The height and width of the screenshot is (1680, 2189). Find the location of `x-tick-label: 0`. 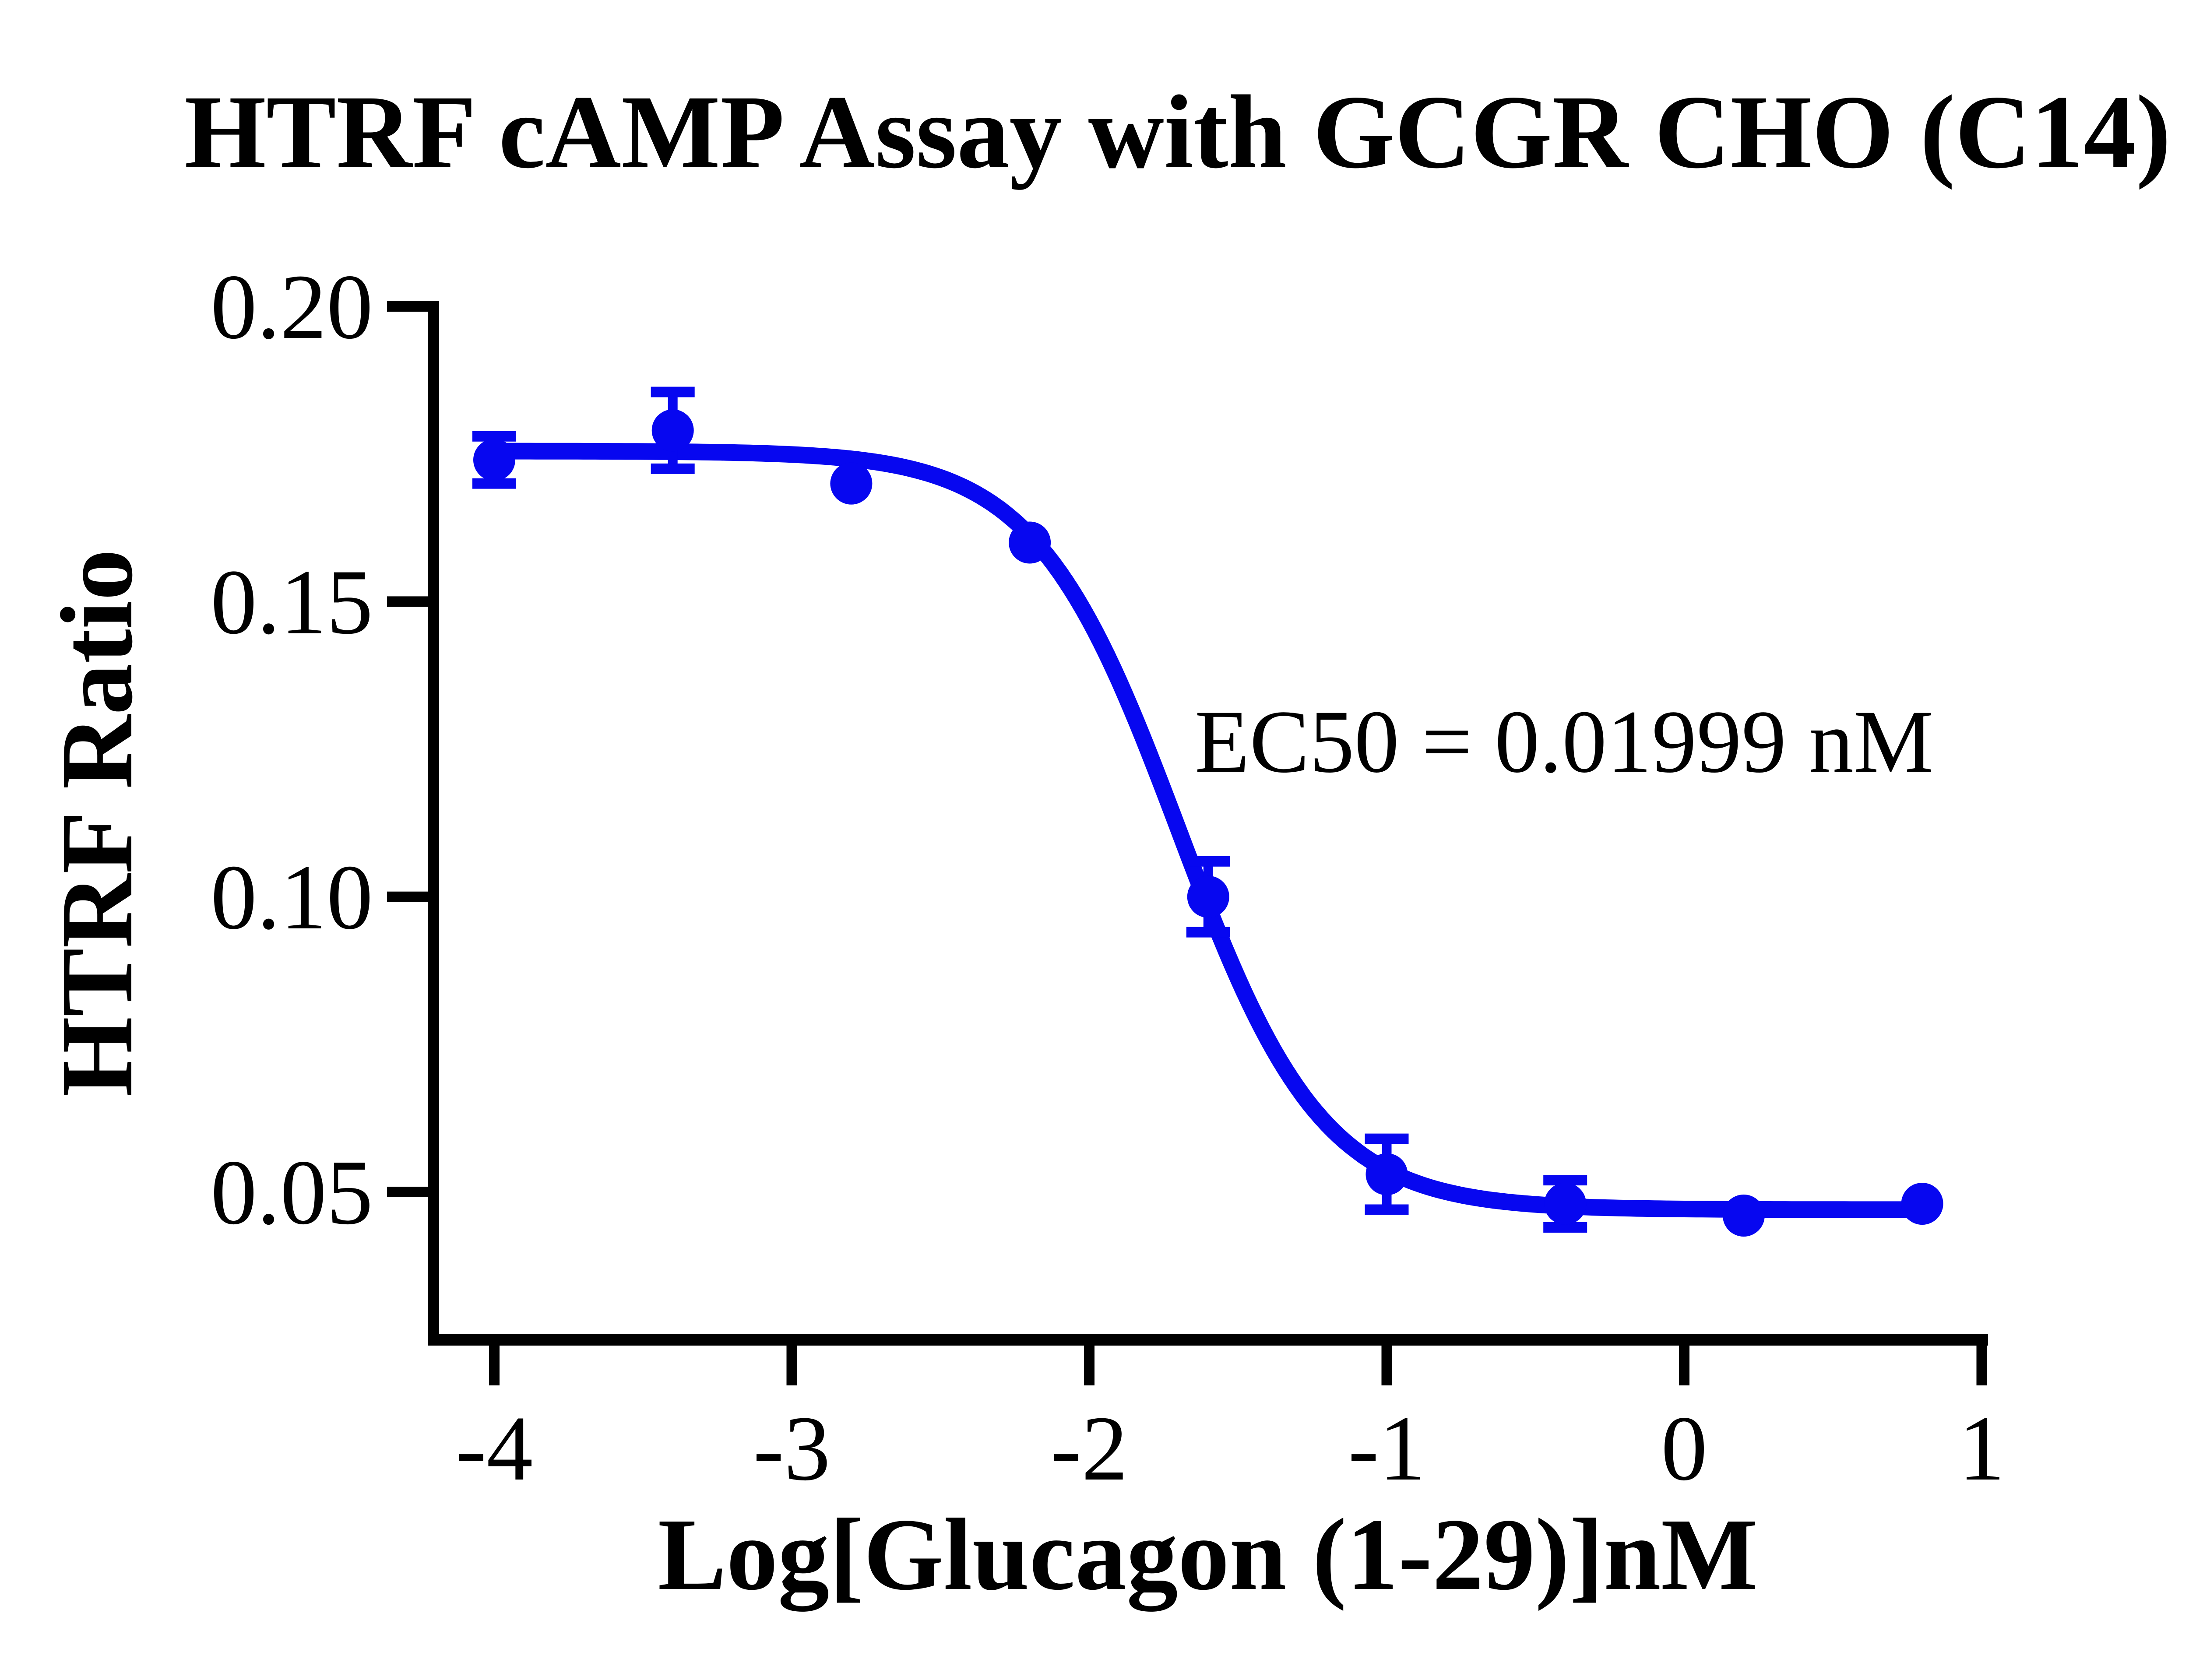

x-tick-label: 0 is located at coordinates (1684, 1448).